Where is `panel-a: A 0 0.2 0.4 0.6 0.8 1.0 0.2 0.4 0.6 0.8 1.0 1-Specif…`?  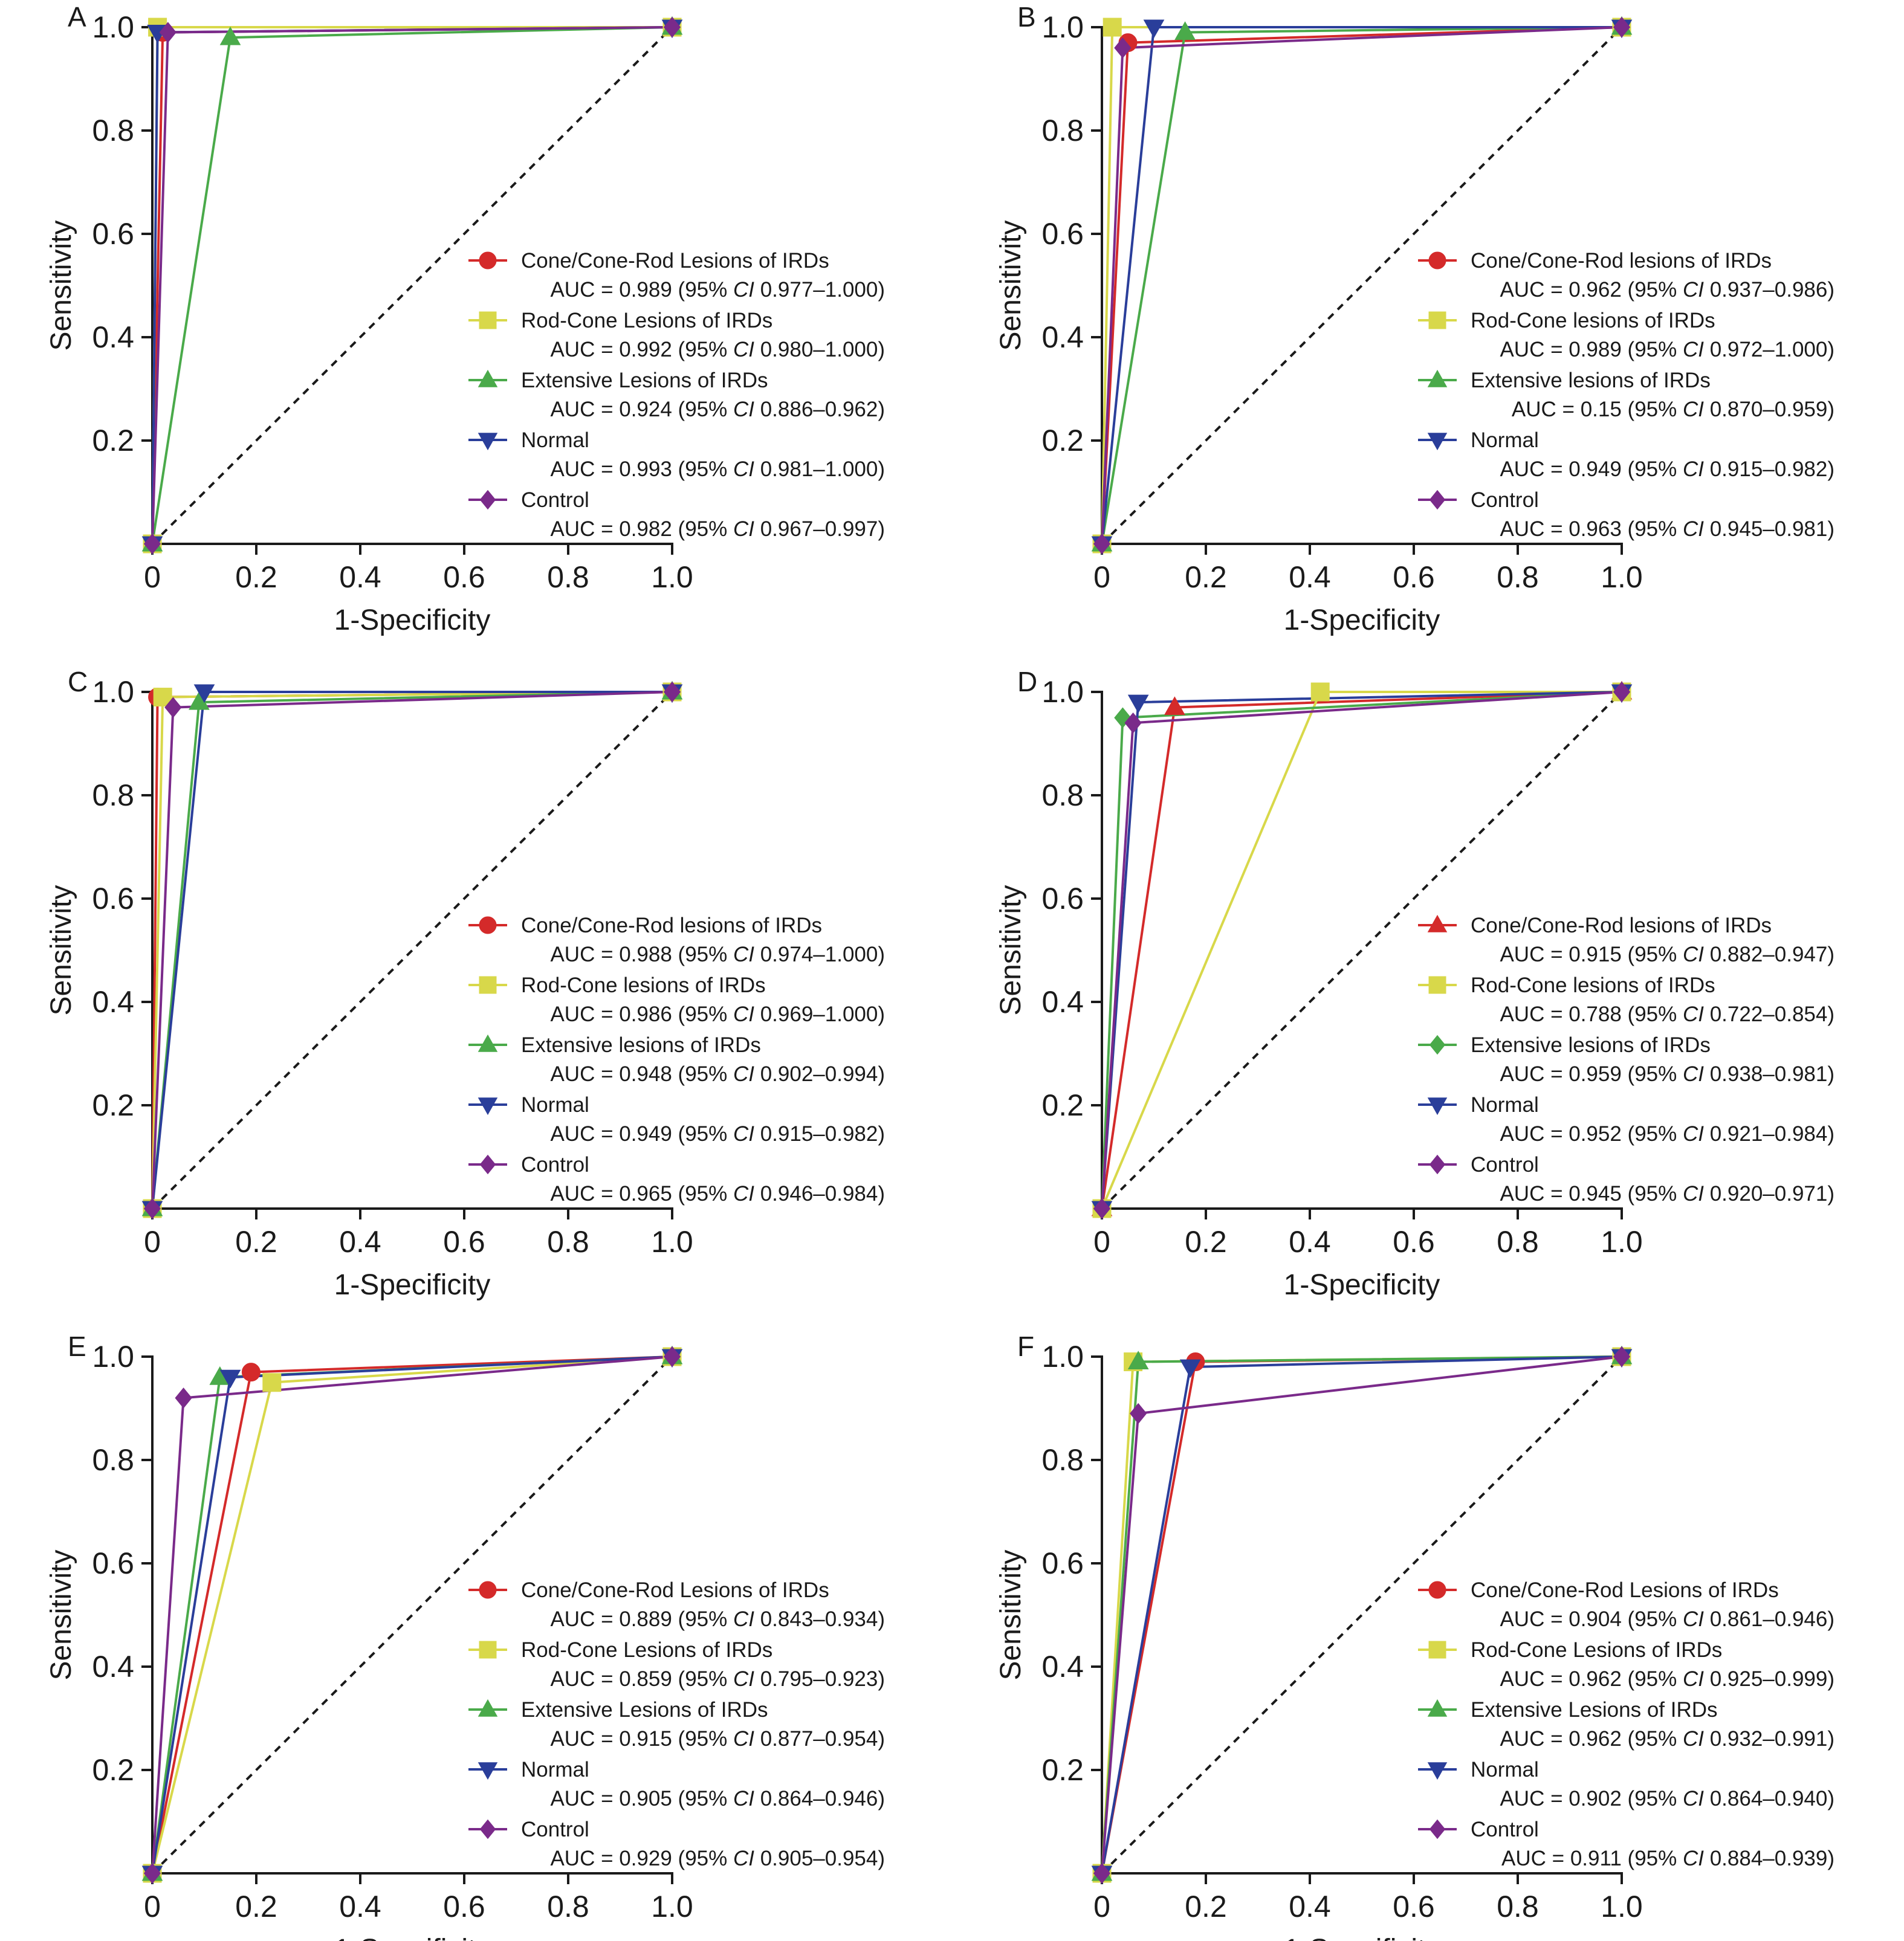 panel-a: A 0 0.2 0.4 0.6 0.8 1.0 0.2 0.4 0.6 0.8 1.0 1-Specif… is located at coordinates (465, 318).